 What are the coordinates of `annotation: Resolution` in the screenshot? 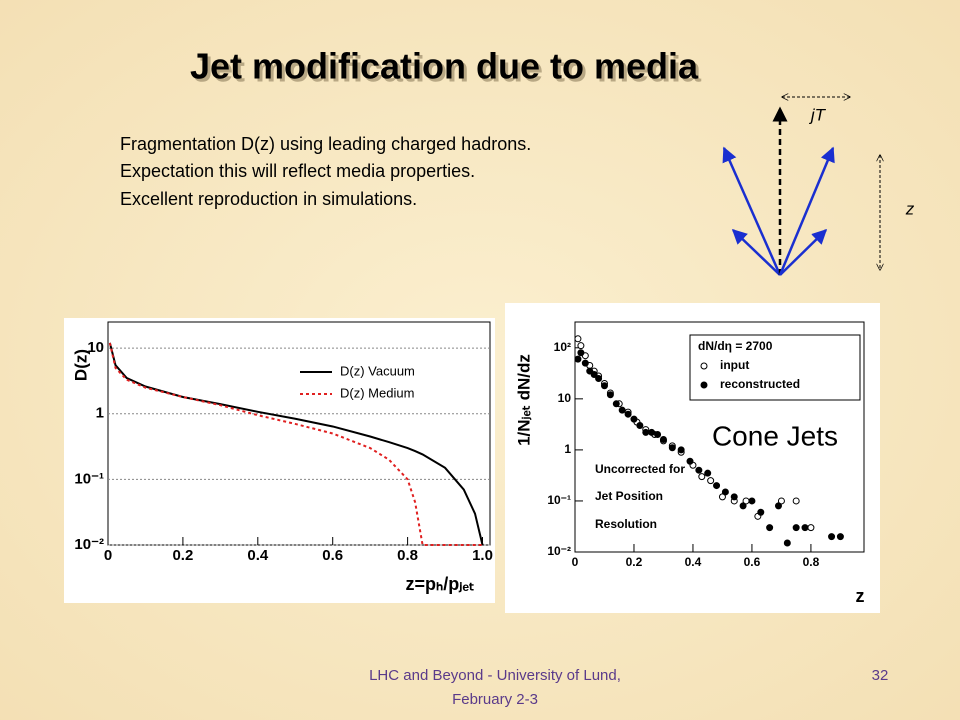 It's located at (626, 524).